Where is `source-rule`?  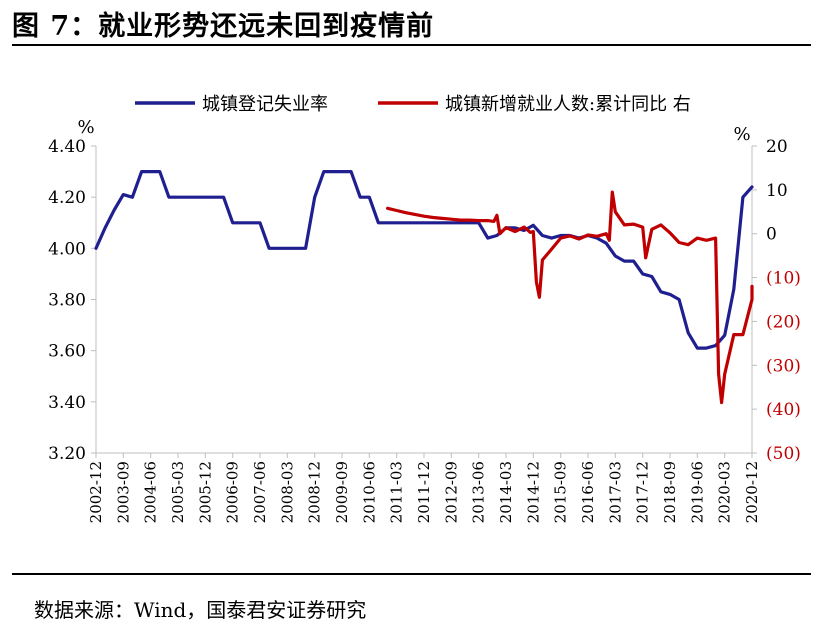 source-rule is located at coordinates (411, 574).